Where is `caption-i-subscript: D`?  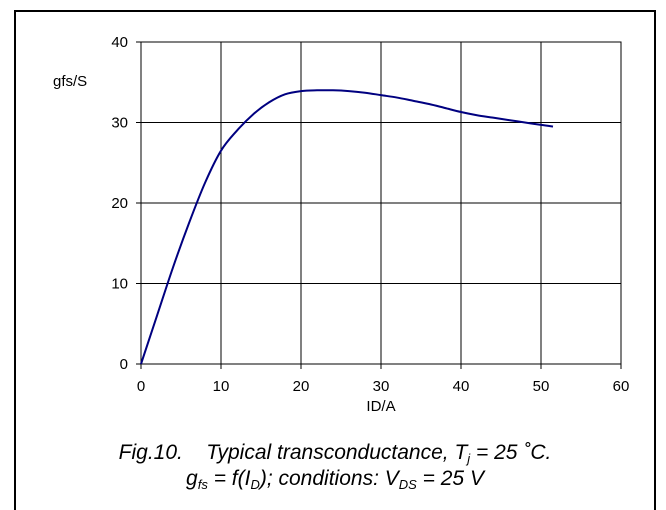 caption-i-subscript: D is located at coordinates (254, 484).